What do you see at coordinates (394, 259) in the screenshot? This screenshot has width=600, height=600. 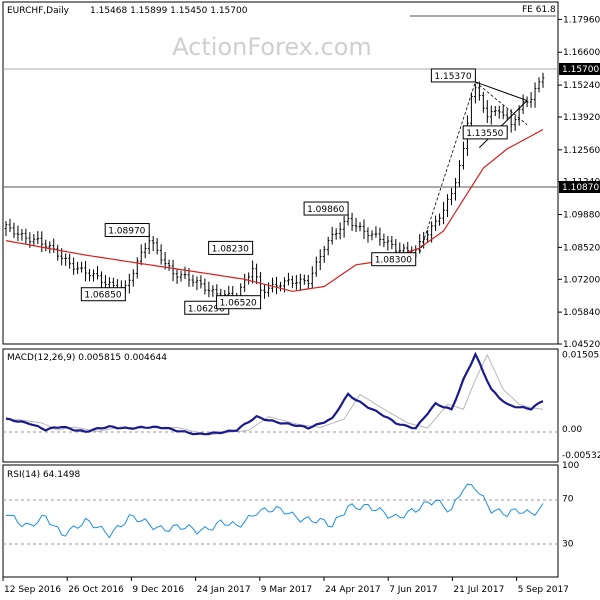 I see `price-label: 1.08300` at bounding box center [394, 259].